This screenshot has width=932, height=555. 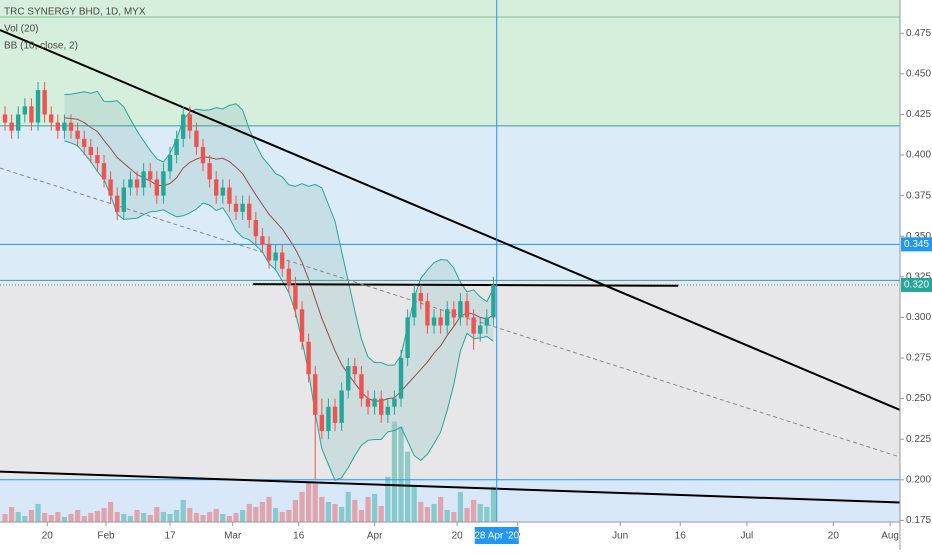 I want to click on x-tick-label: Feb, so click(x=106, y=536).